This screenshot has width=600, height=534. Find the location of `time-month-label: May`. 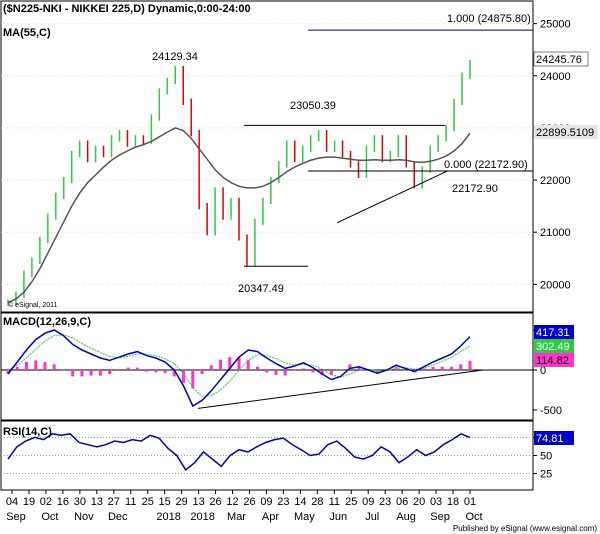

time-month-label: May is located at coordinates (304, 517).